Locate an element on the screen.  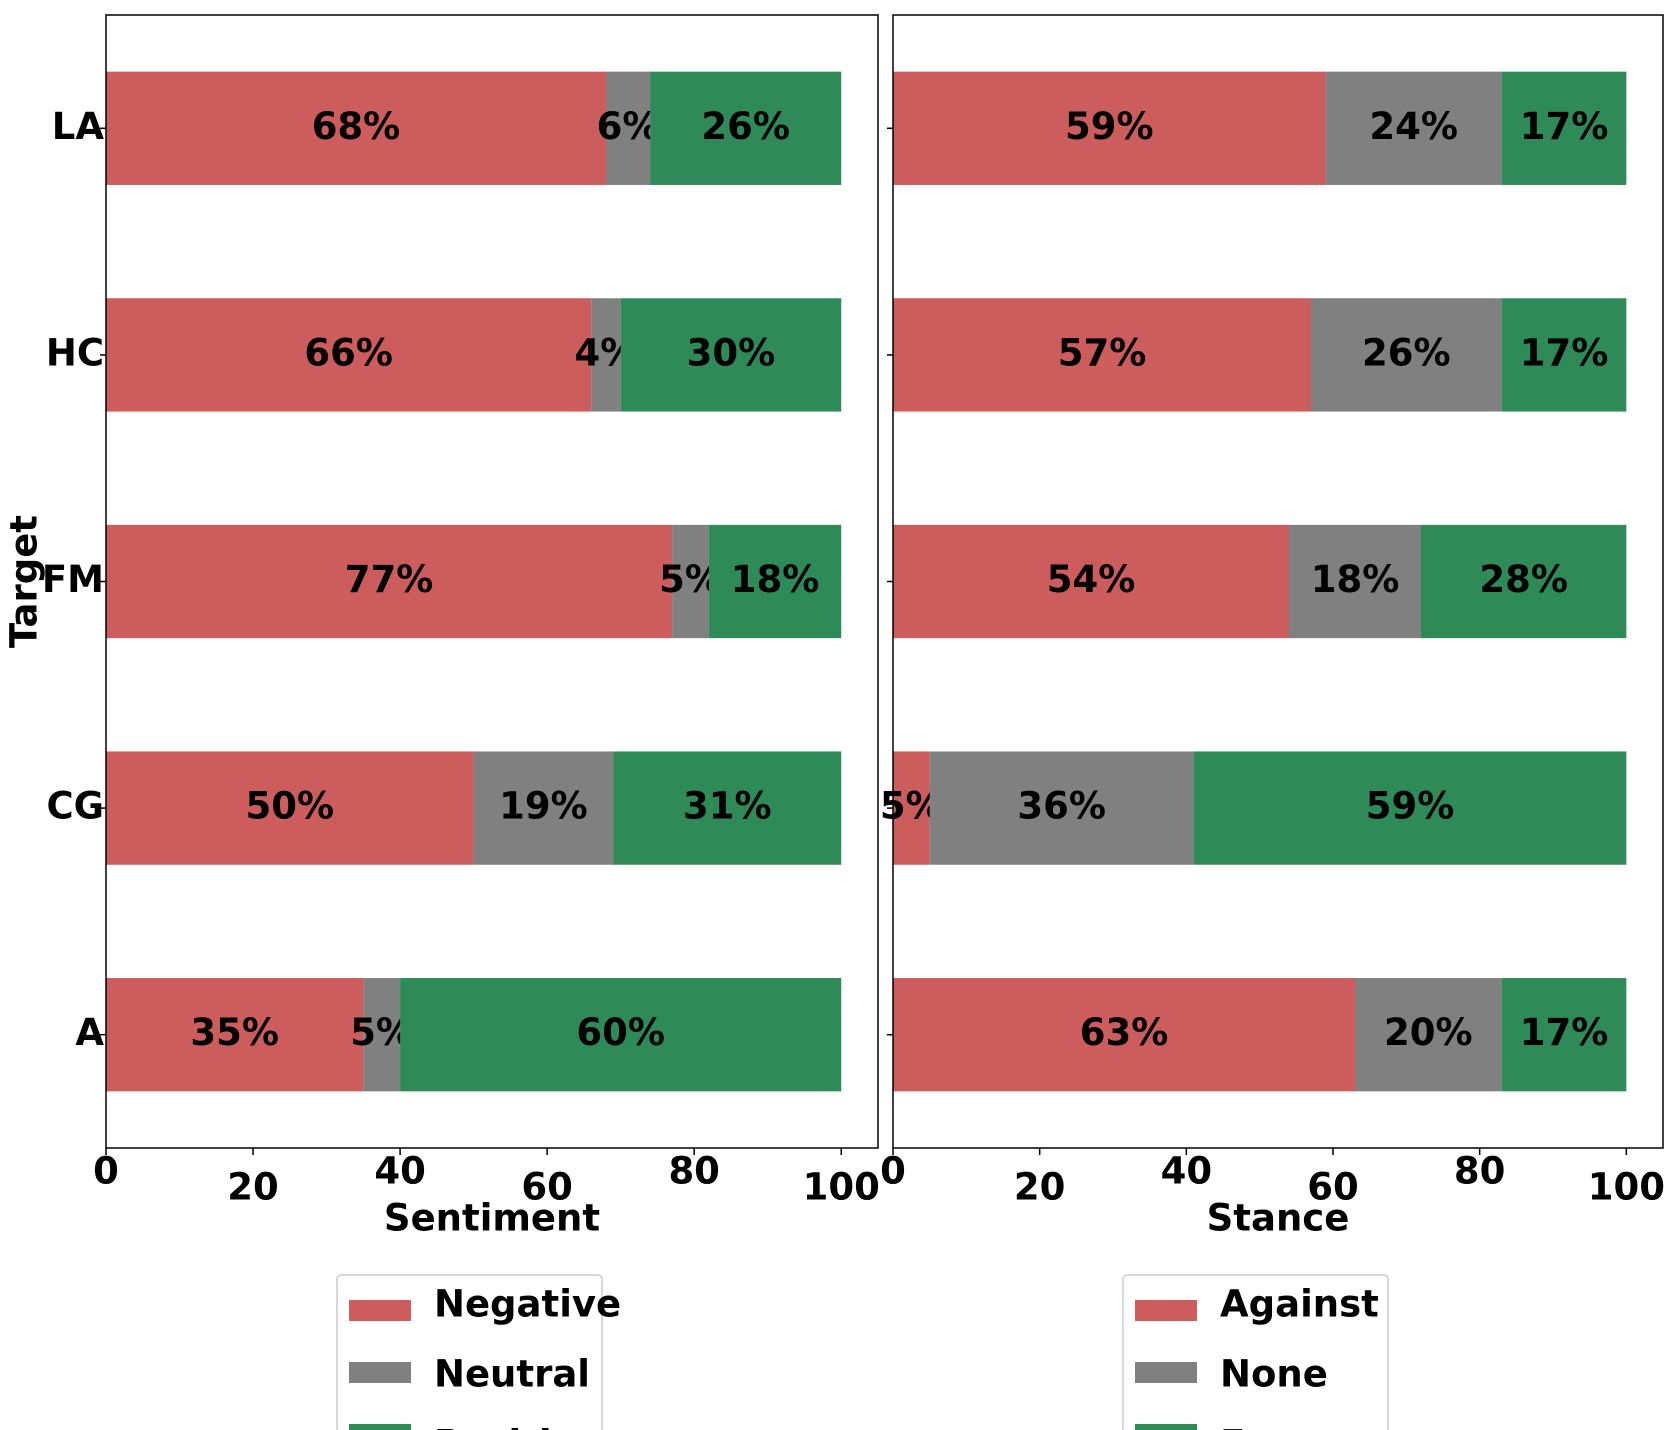
data-label: 31% is located at coordinates (727, 806).